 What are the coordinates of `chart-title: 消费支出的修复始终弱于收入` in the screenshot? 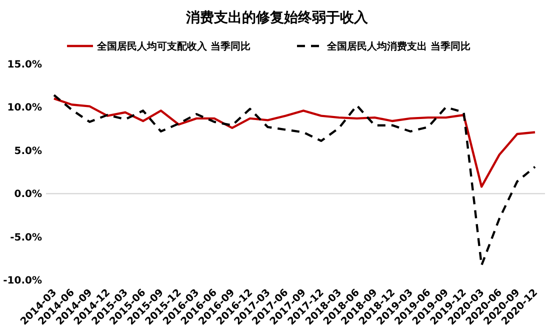 It's located at (277, 18).